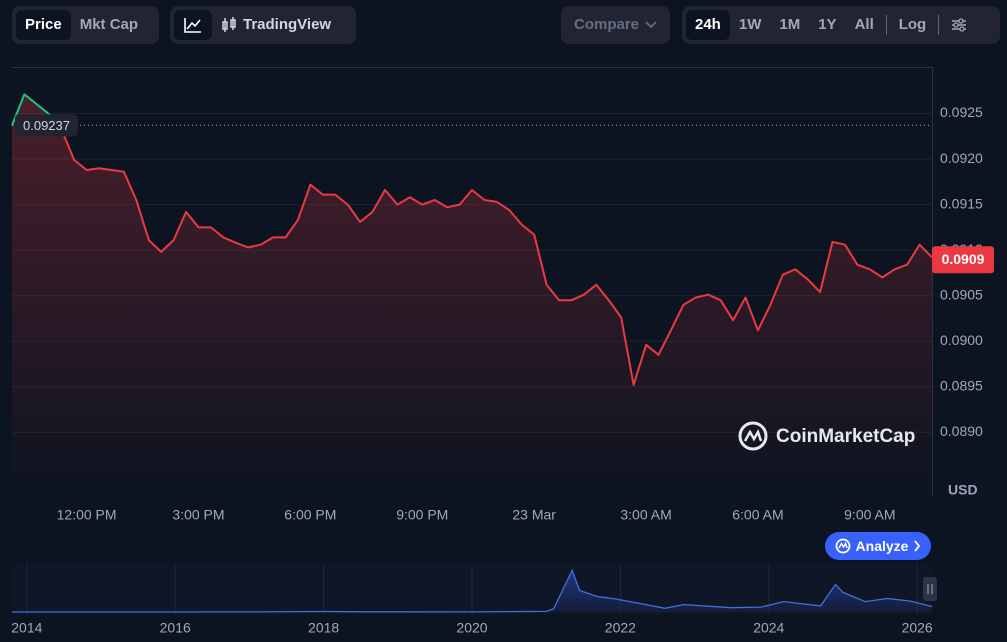 The image size is (1007, 642). Describe the element at coordinates (645, 515) in the screenshot. I see `x-tick-label: 3:00 AM` at that location.